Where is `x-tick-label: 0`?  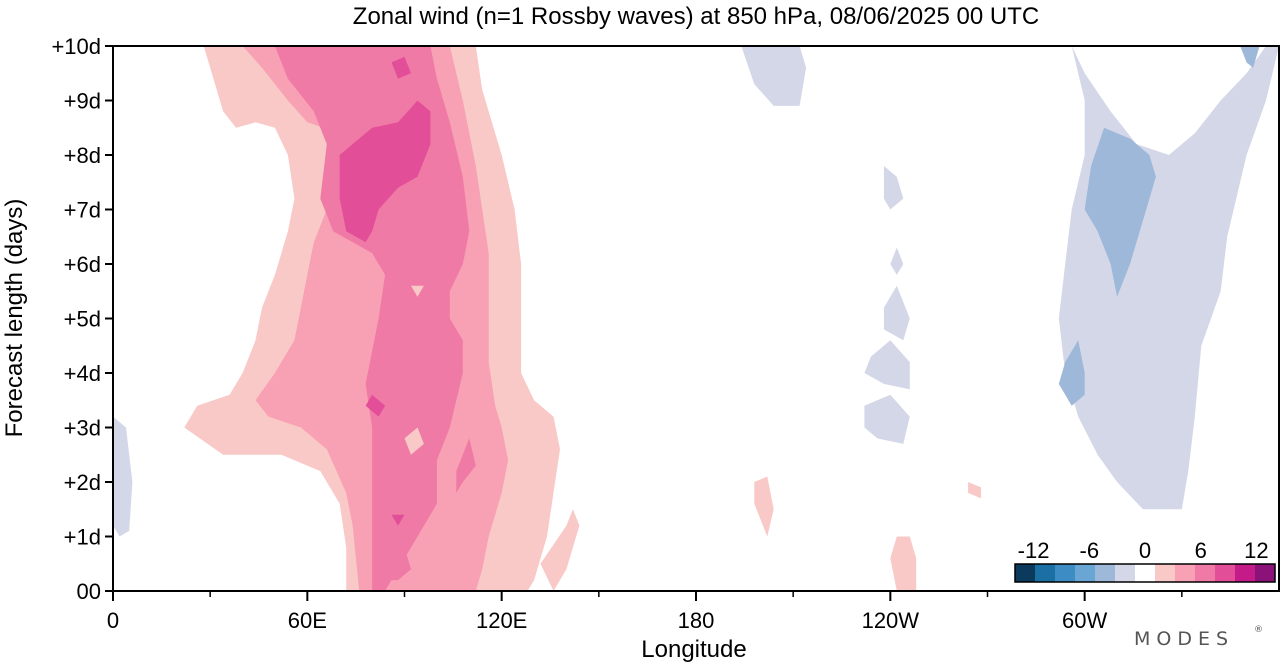
x-tick-label: 0 is located at coordinates (113, 620).